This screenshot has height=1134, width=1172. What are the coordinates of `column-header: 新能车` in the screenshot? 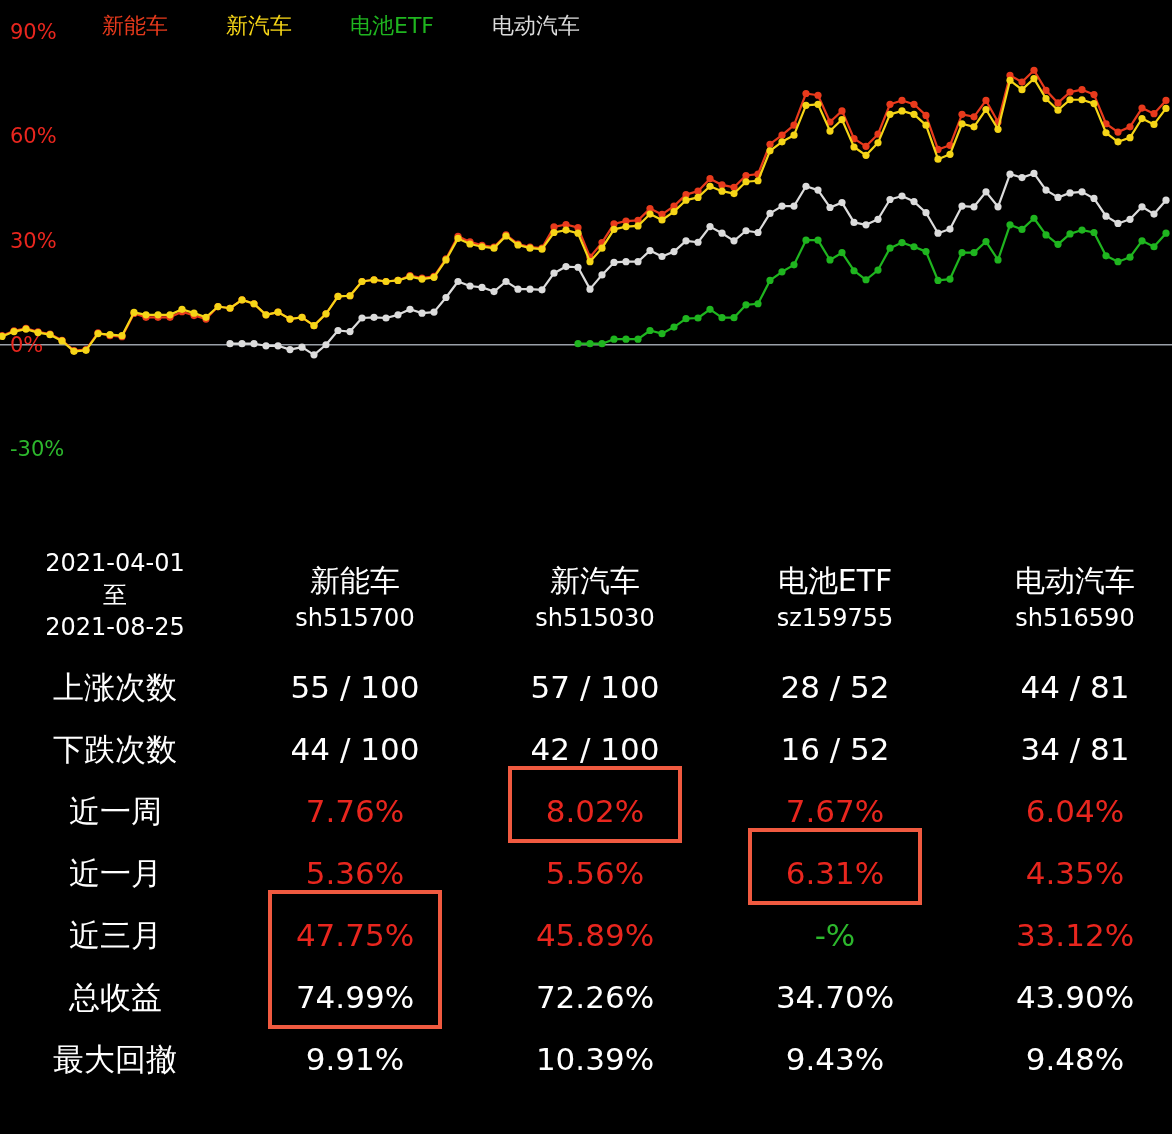 It's located at (355, 580).